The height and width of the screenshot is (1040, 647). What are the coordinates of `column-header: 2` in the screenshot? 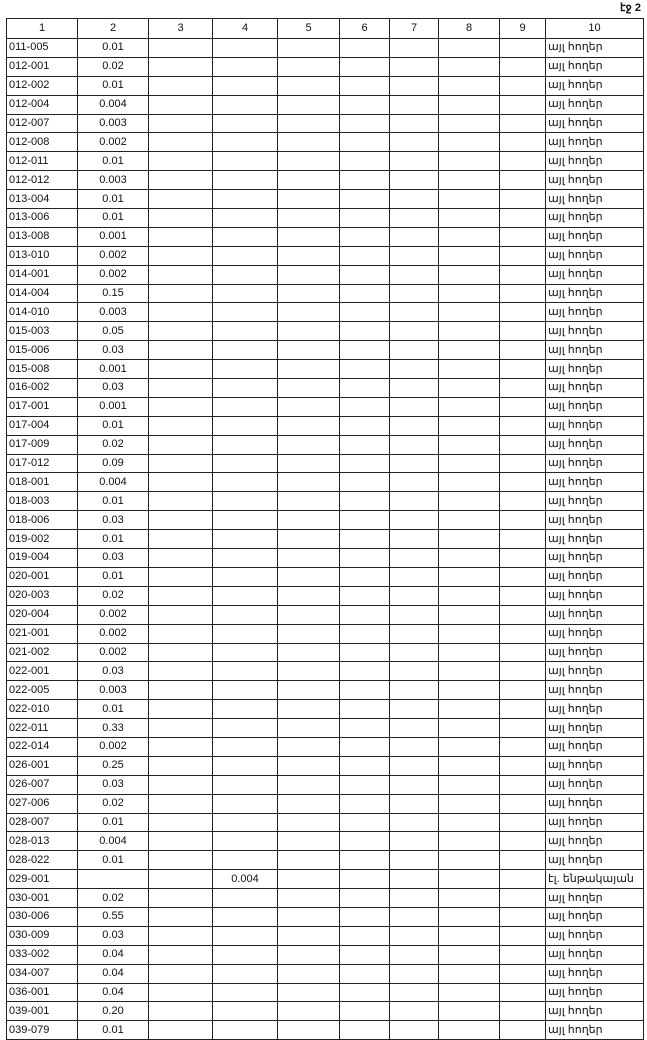 It's located at (113, 28).